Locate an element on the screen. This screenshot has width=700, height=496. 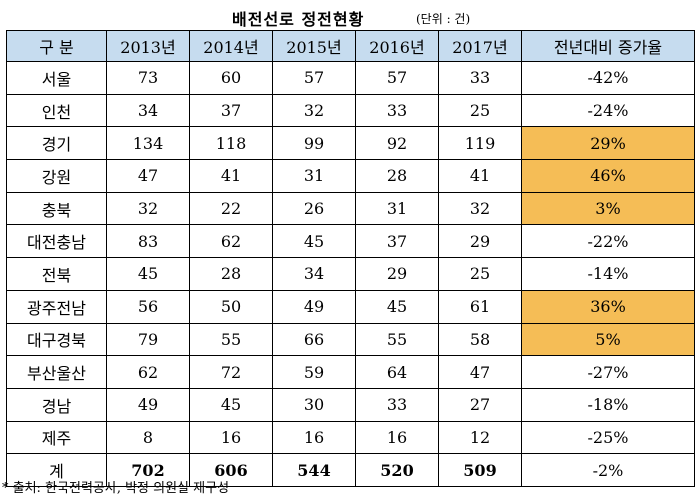
value-cell: 50 is located at coordinates (231, 306).